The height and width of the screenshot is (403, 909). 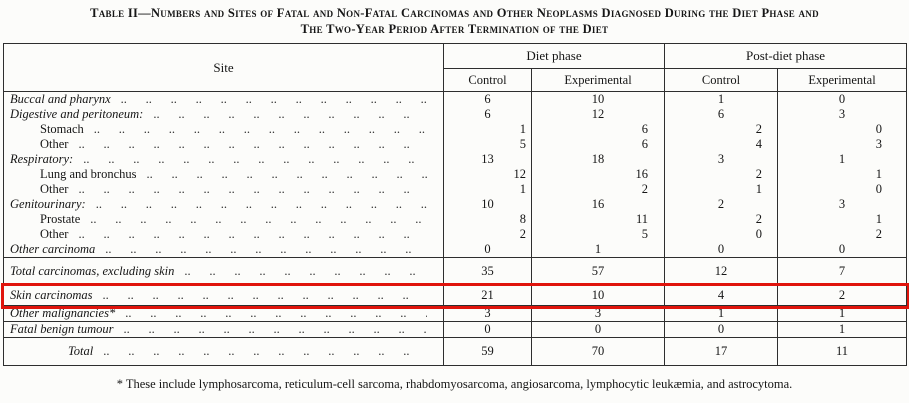 I want to click on diet-phase-header: Diet phase, so click(x=554, y=56).